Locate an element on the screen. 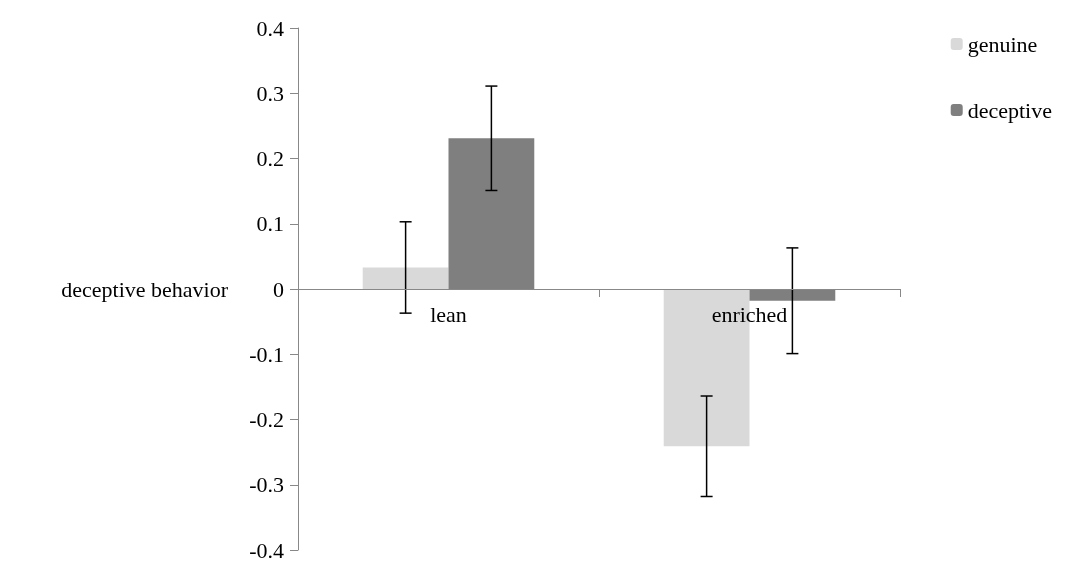 This screenshot has height=571, width=1070. x-tick-label: enriched is located at coordinates (749, 314).